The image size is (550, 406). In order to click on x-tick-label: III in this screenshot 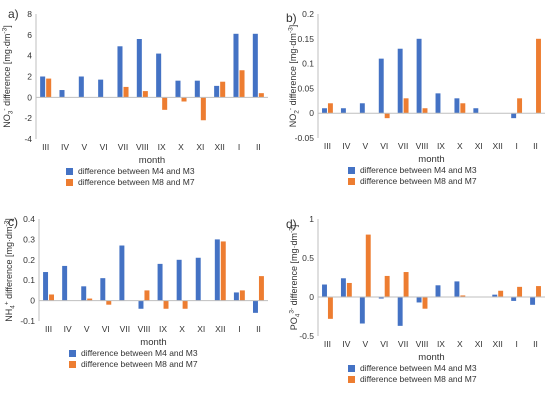, I will do `click(48, 329)`.